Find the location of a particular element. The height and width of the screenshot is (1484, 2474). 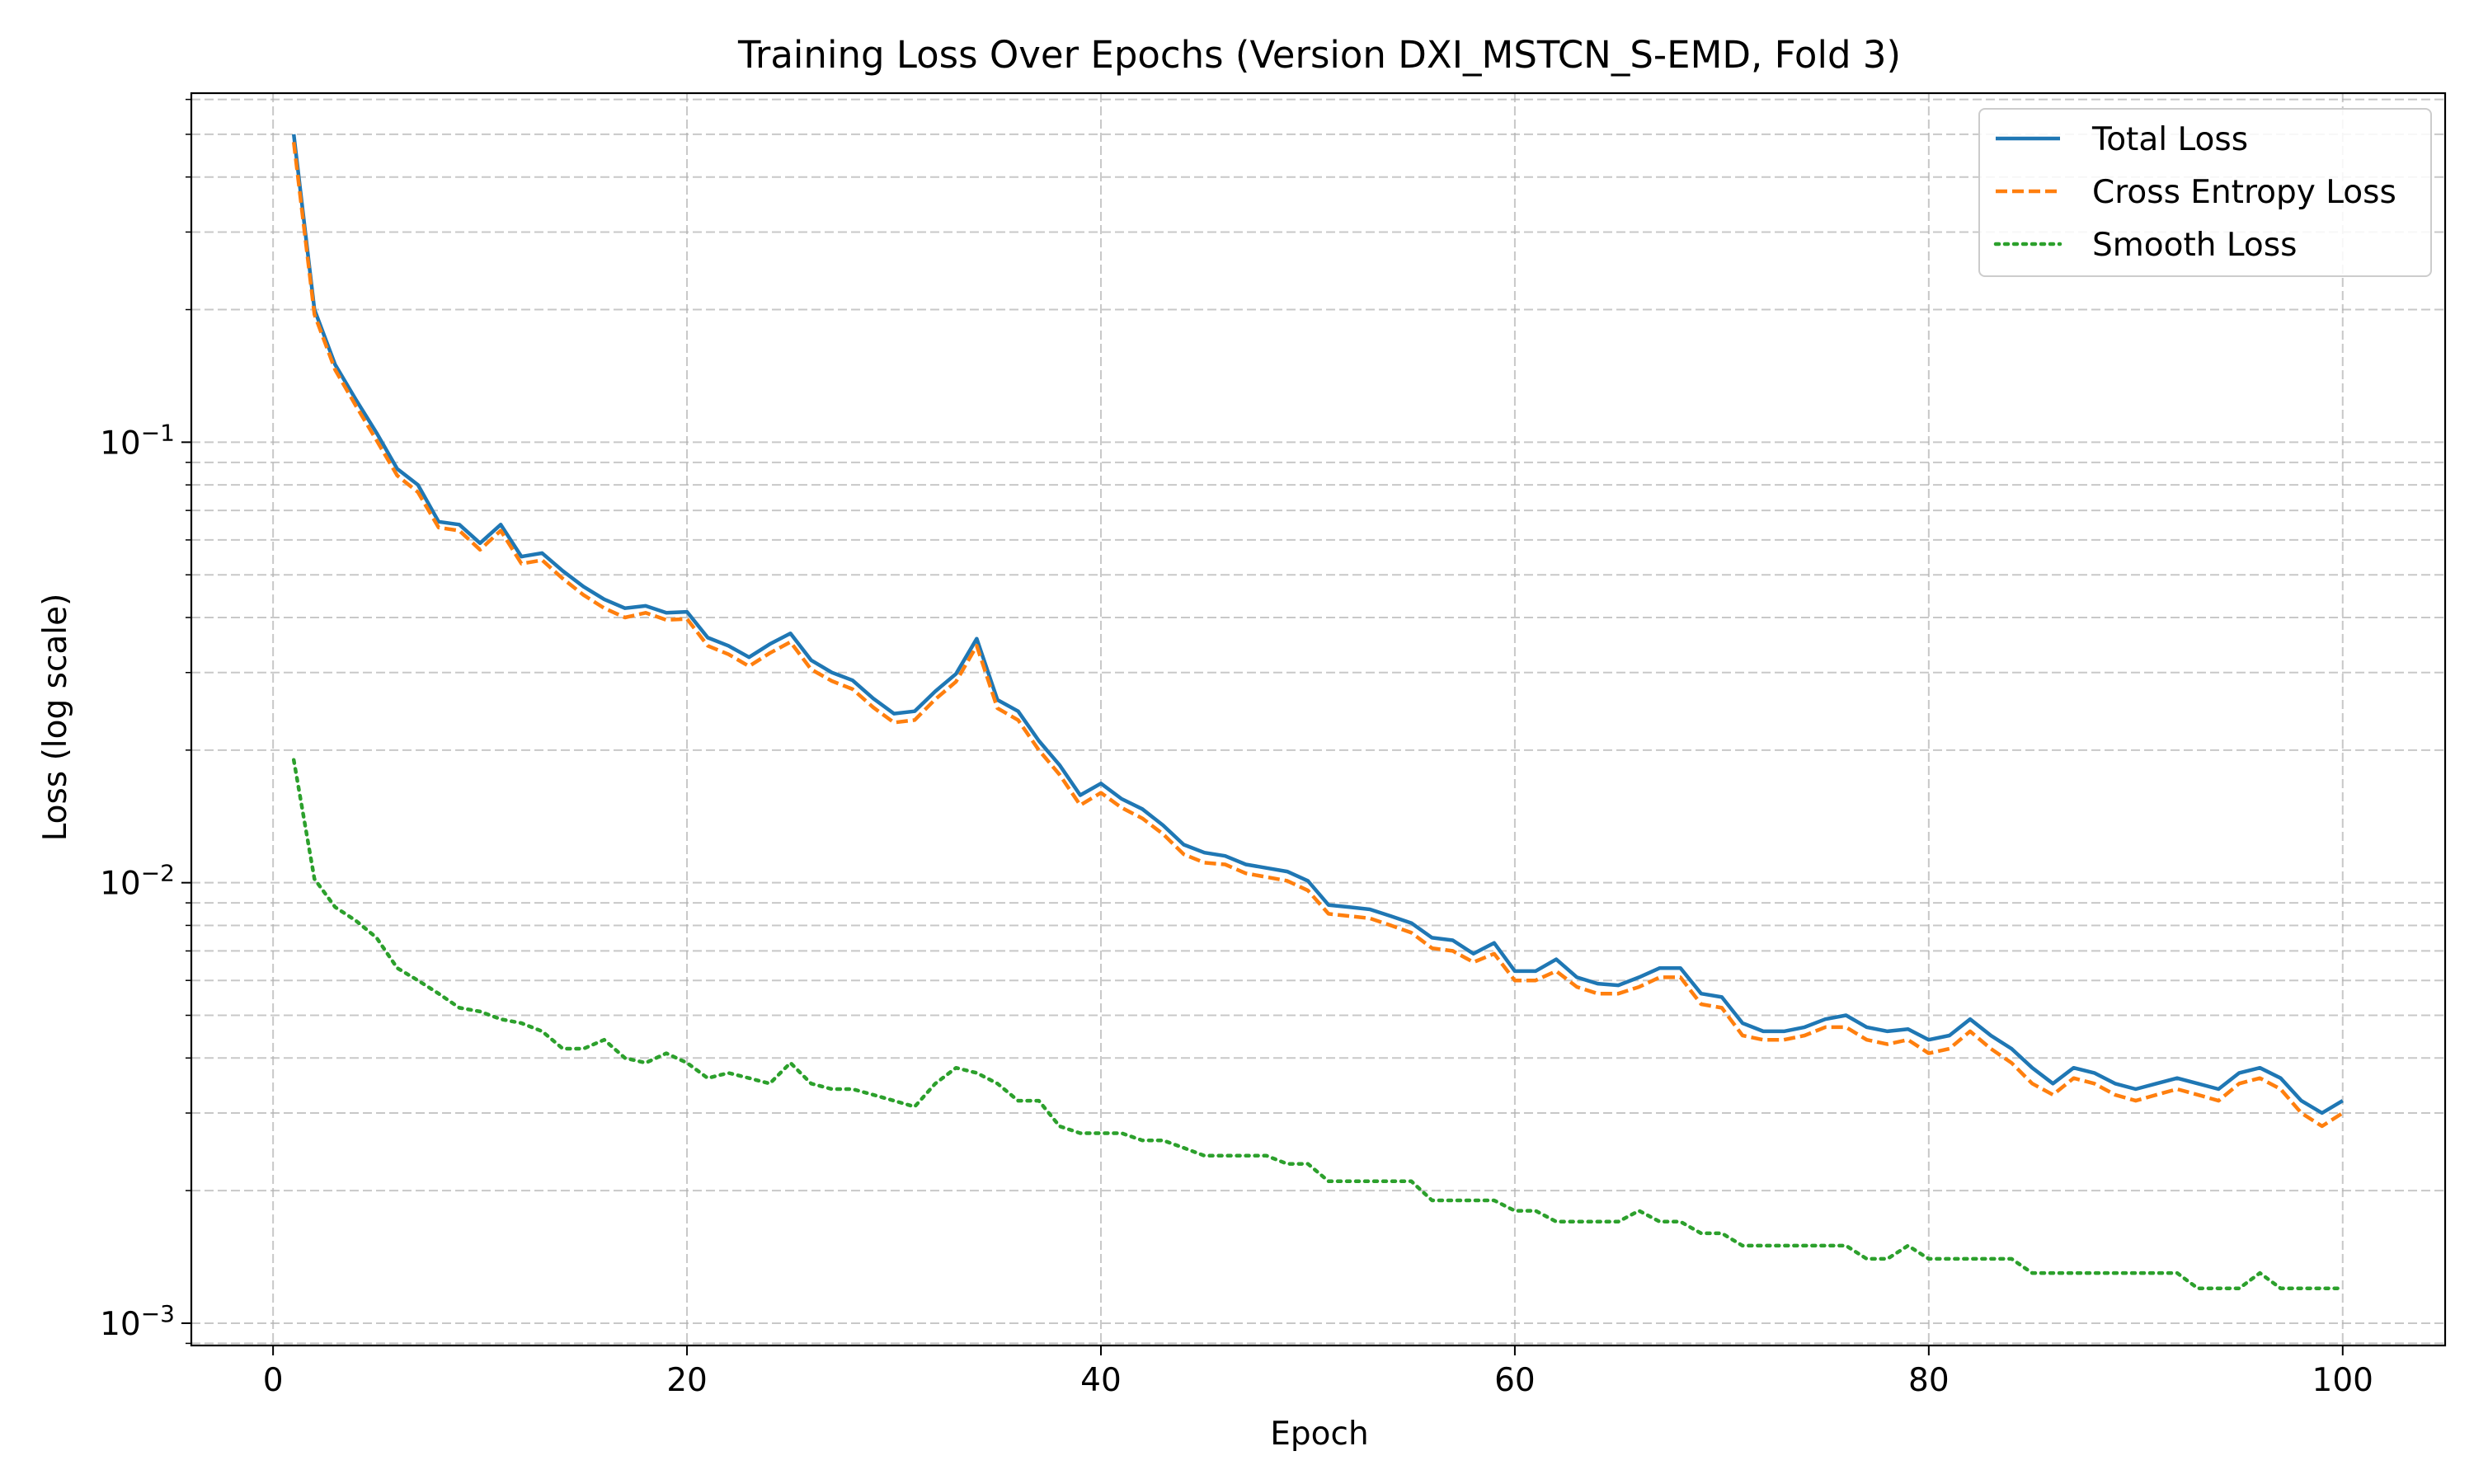

y-tick-label: 10⁻¹ is located at coordinates (137, 440).